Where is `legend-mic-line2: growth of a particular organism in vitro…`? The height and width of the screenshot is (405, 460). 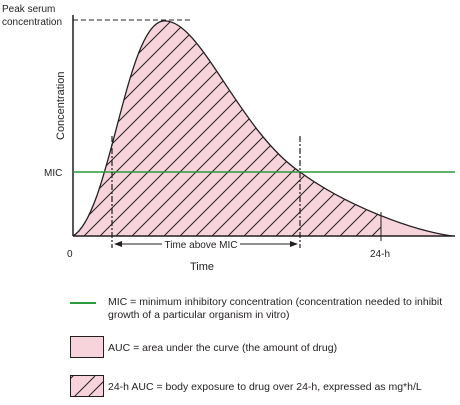
legend-mic-line2: growth of a particular organism in vitro… is located at coordinates (284, 315).